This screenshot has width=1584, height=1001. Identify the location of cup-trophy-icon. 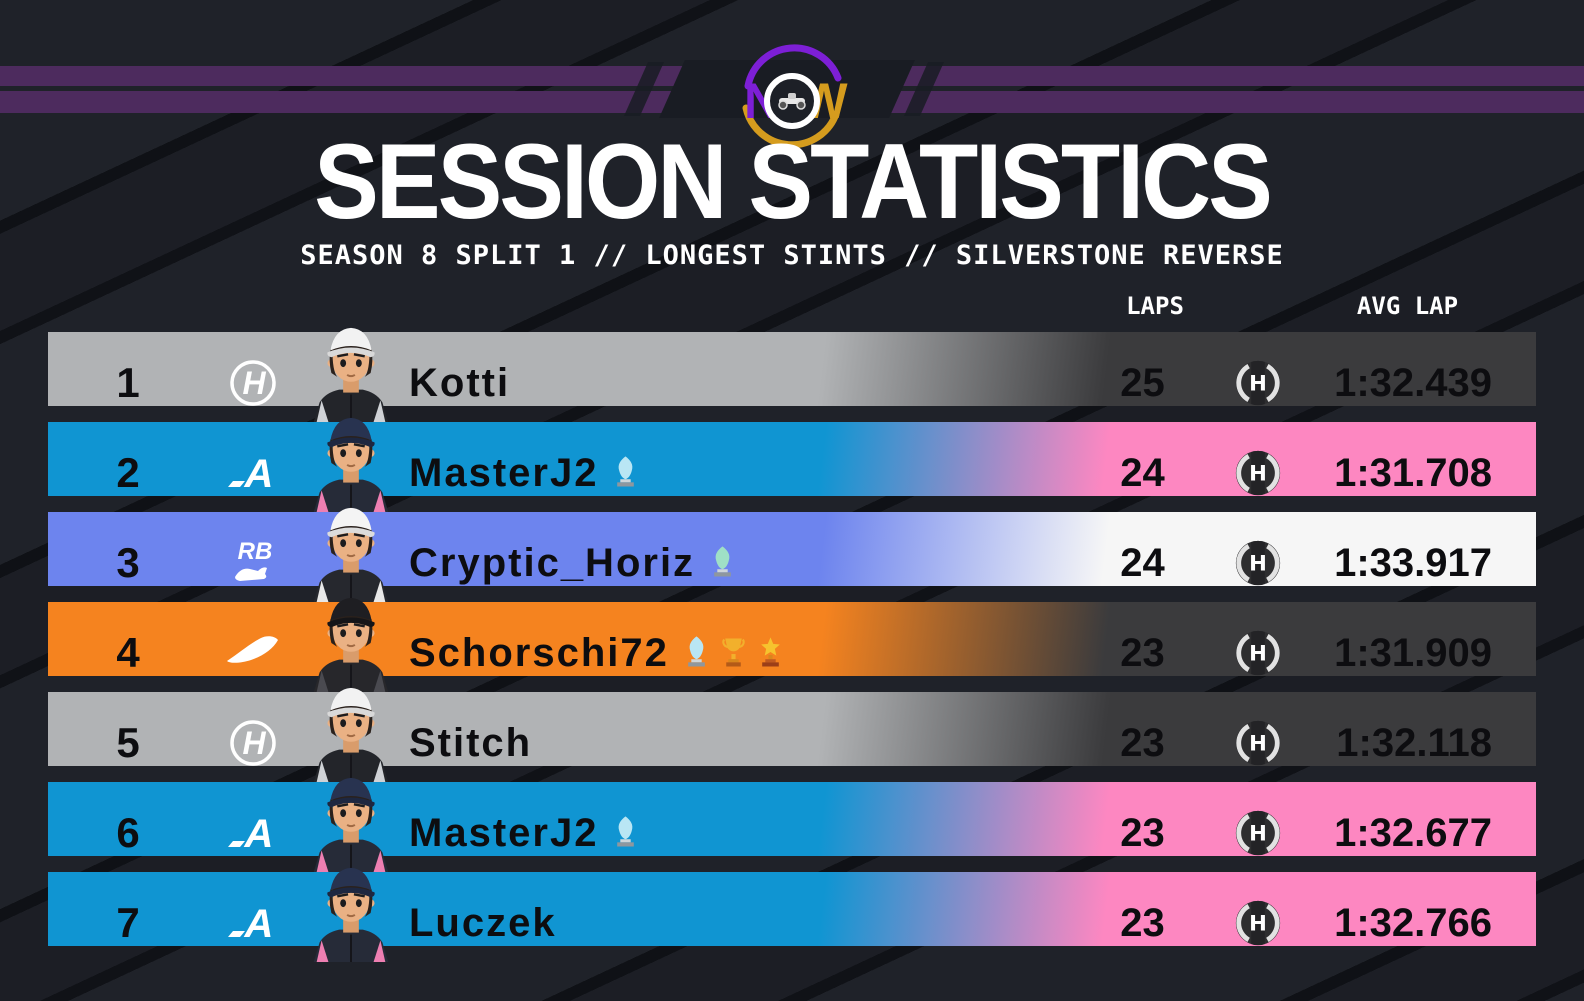
(733, 653).